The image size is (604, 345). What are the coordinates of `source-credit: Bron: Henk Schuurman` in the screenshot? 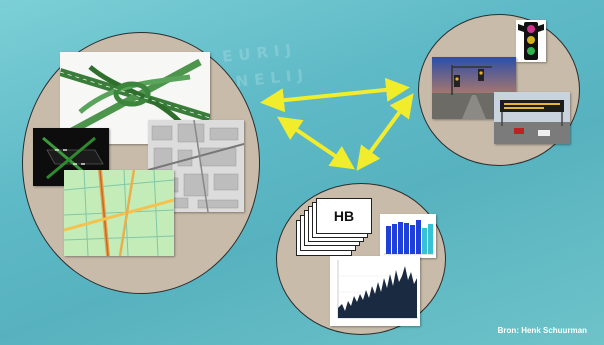 It's located at (542, 330).